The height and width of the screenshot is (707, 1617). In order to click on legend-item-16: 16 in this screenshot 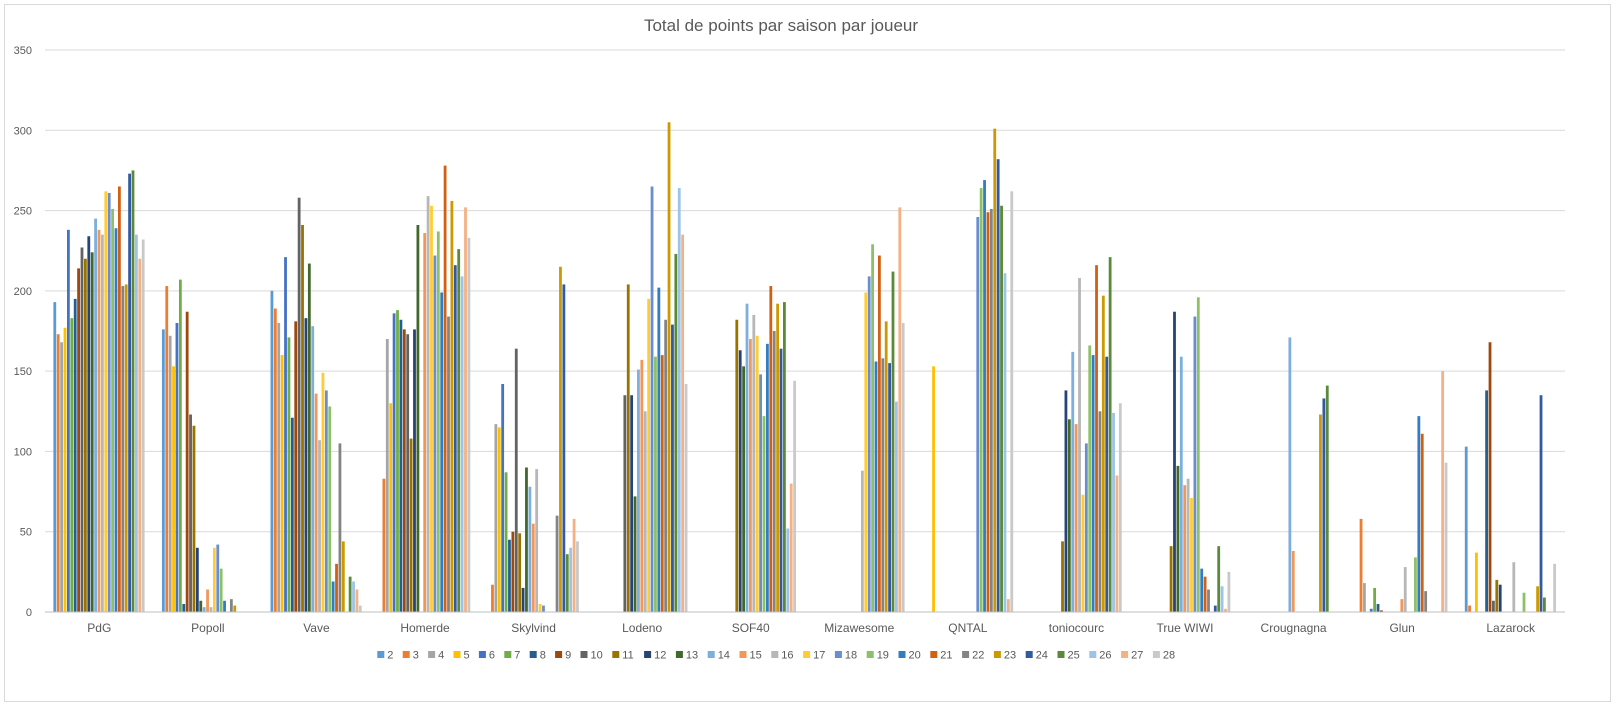, I will do `click(782, 656)`.